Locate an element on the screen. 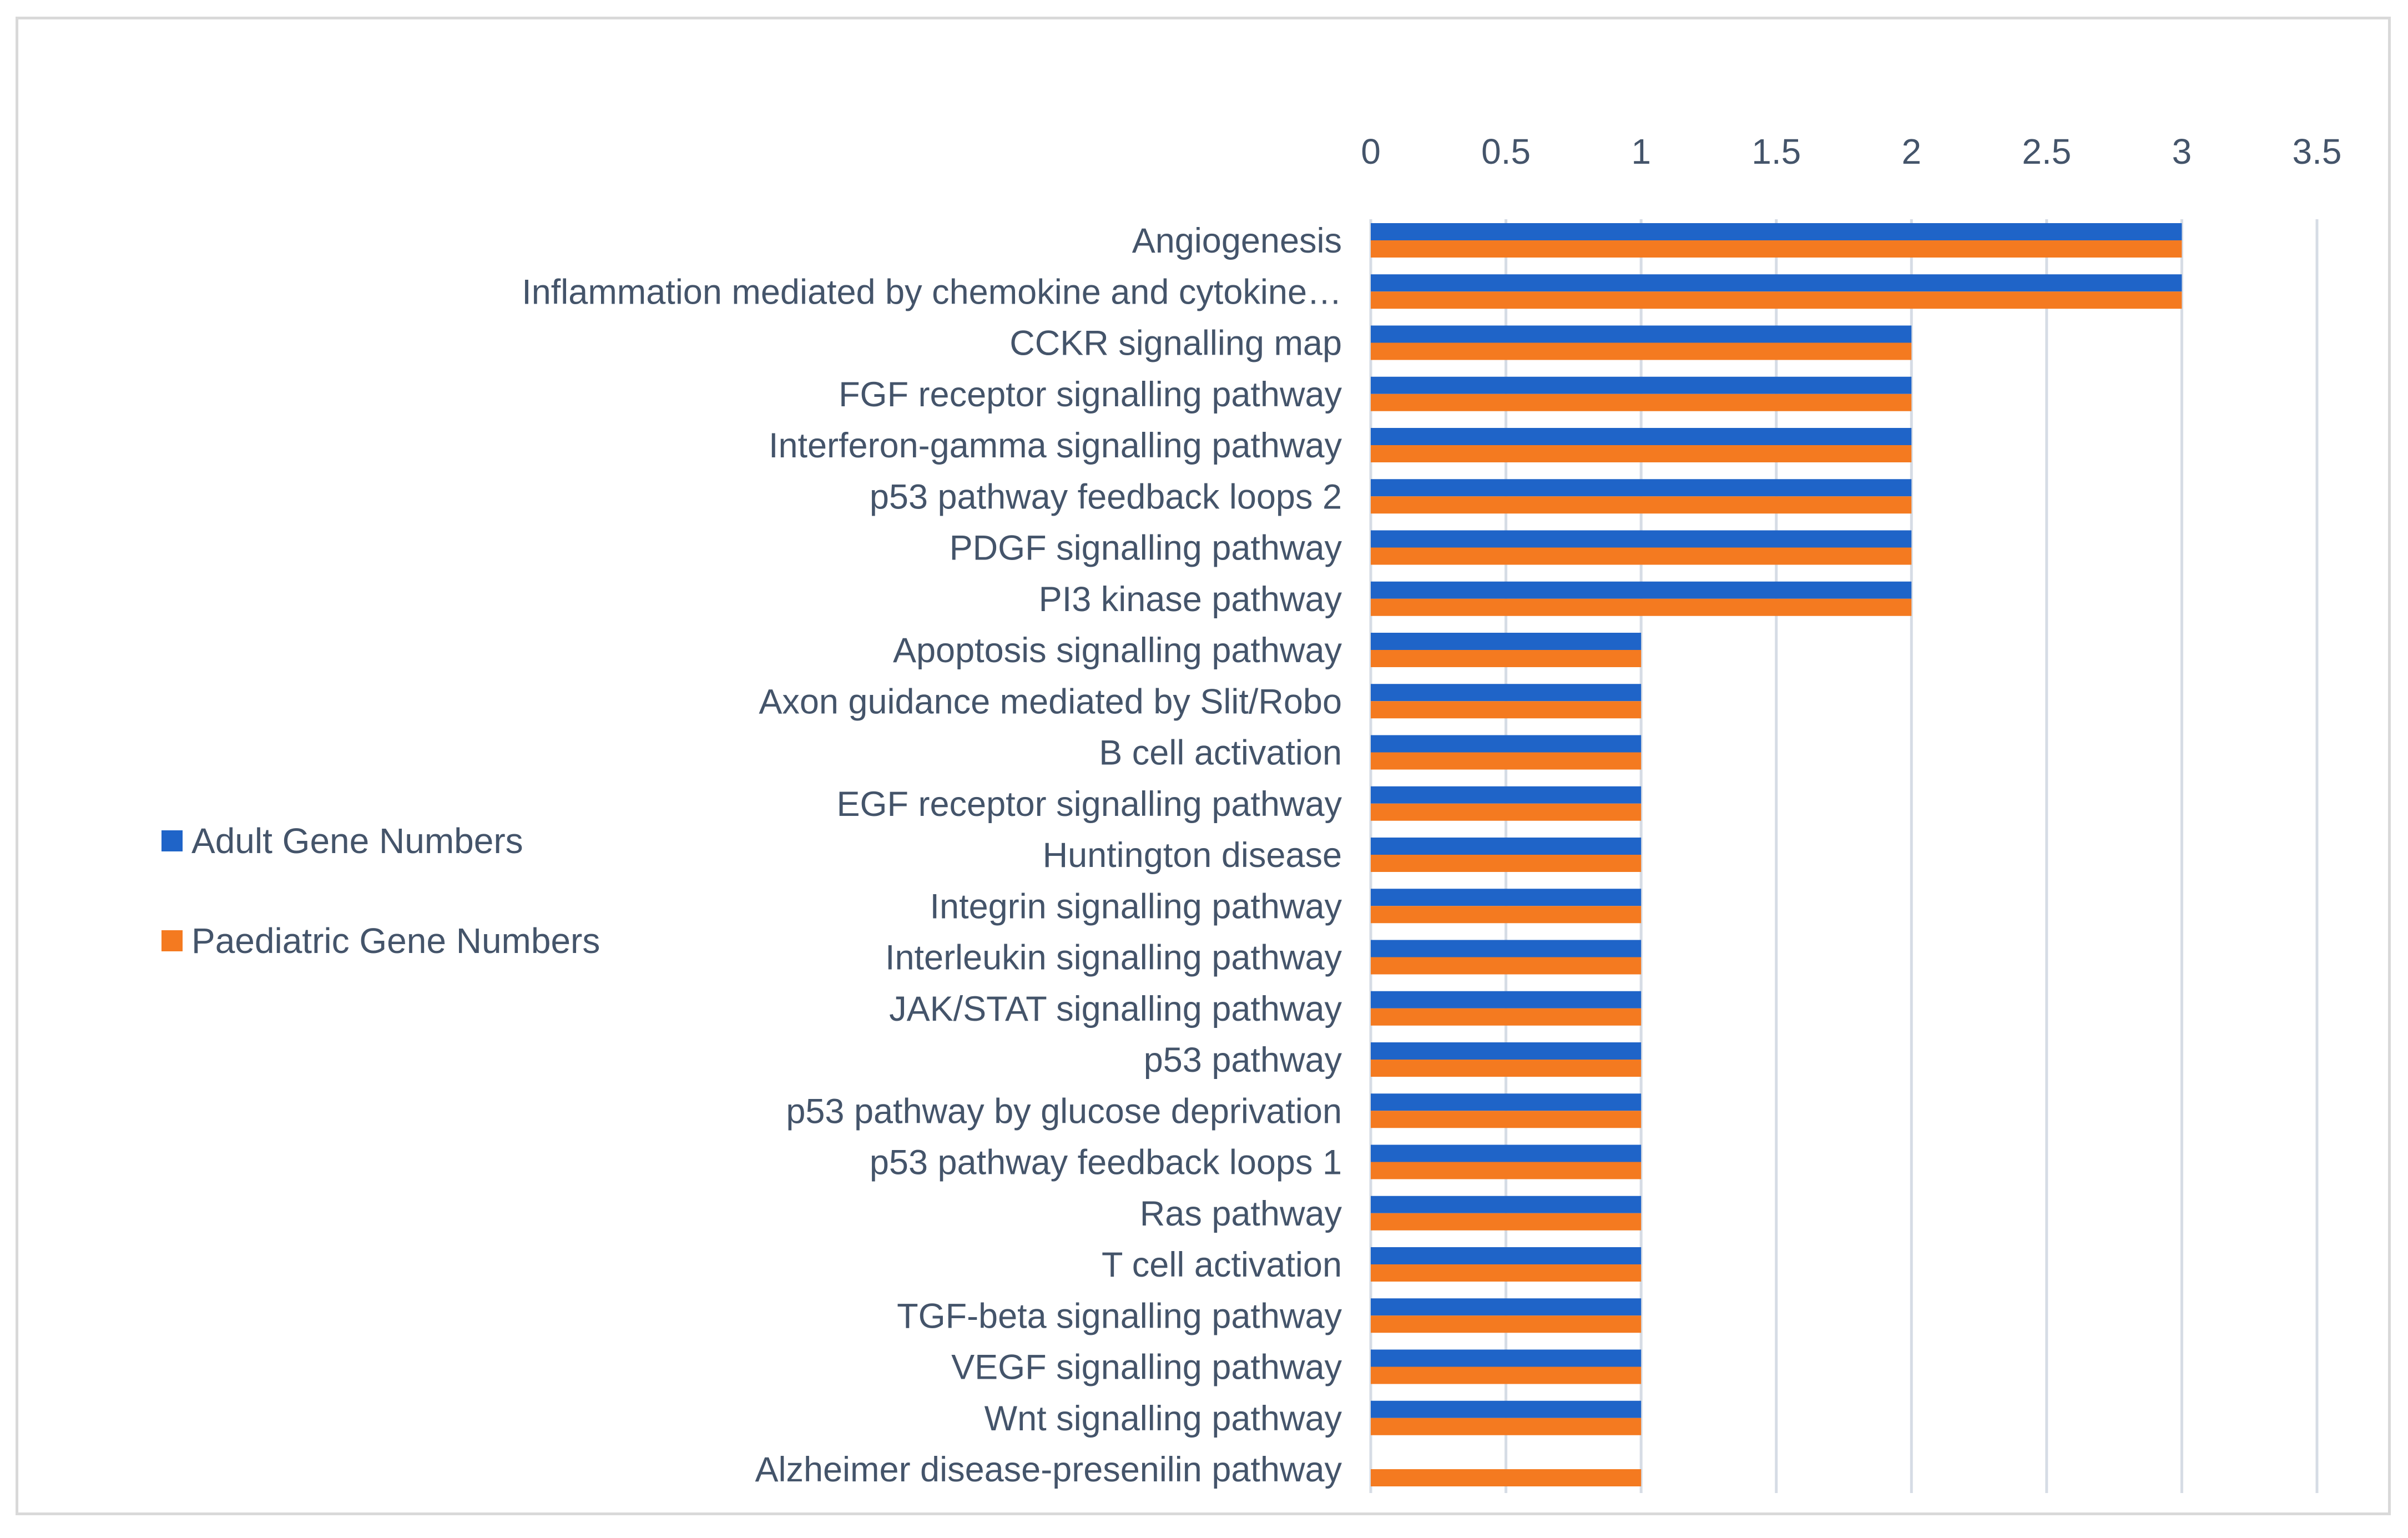 Image resolution: width=2408 pixels, height=1538 pixels. category-label: Apoptosis signalling pathway is located at coordinates (1117, 650).